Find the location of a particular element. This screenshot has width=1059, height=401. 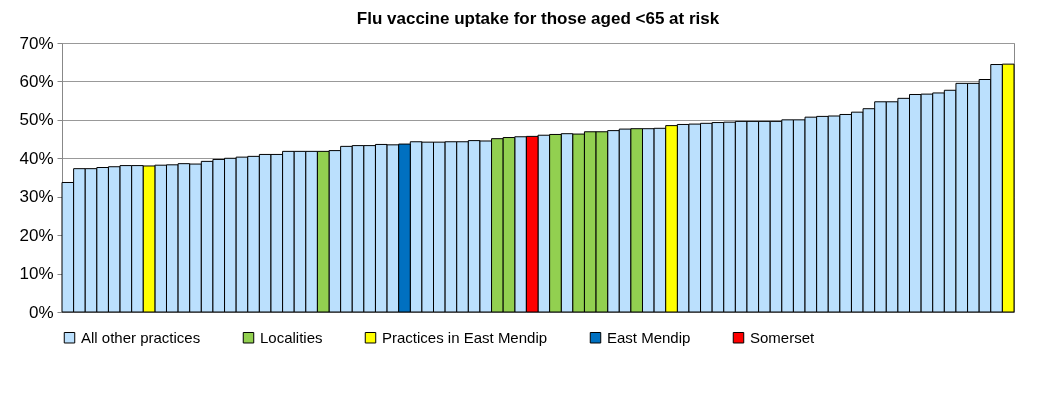

y-tick-label: 0% is located at coordinates (41, 312).